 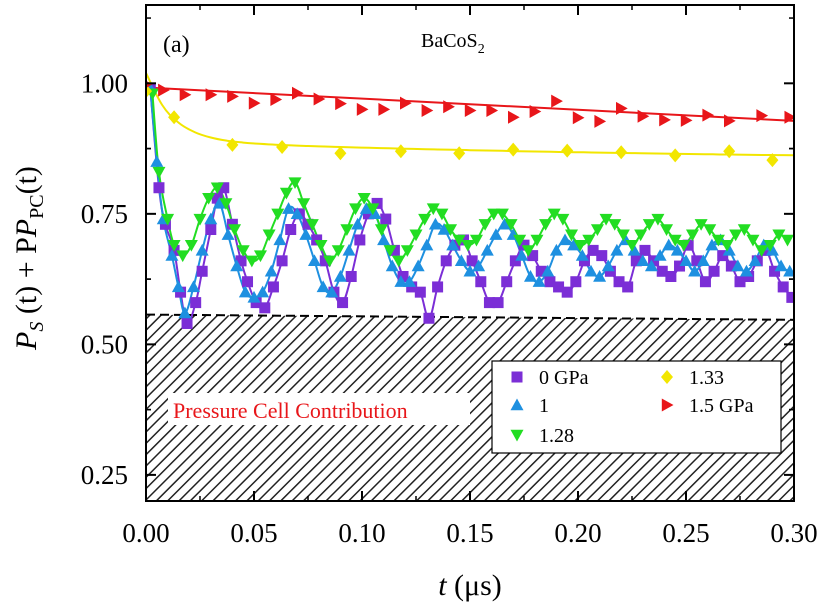 I want to click on x-tick-label: 0.15, so click(x=469, y=533).